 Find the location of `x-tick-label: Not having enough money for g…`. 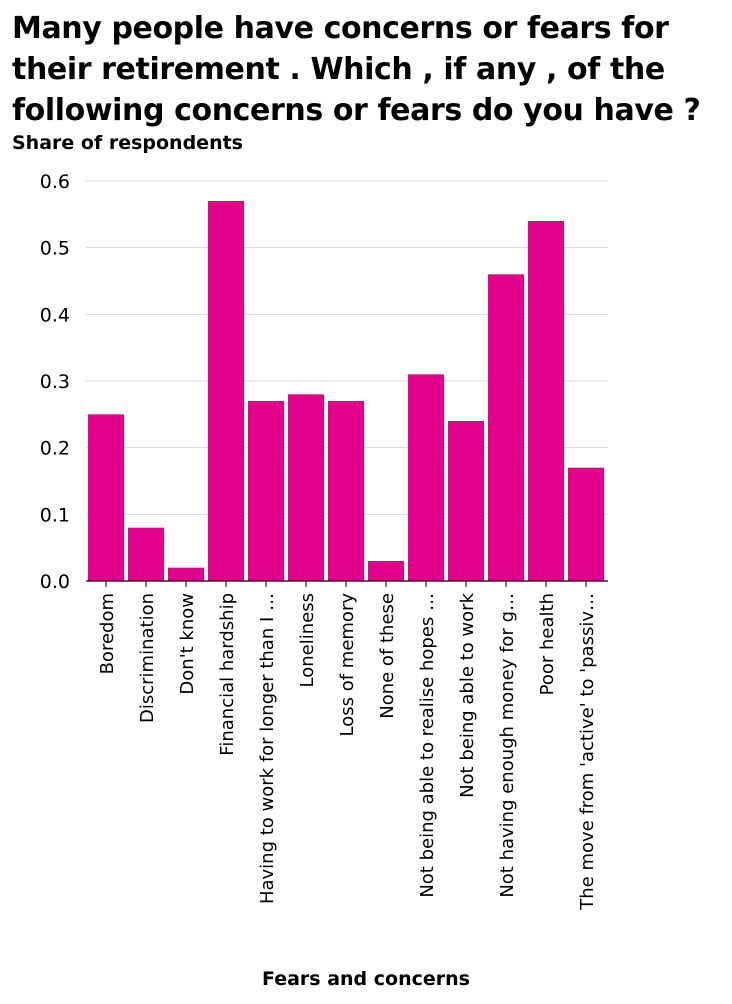

x-tick-label: Not having enough money for g… is located at coordinates (507, 745).